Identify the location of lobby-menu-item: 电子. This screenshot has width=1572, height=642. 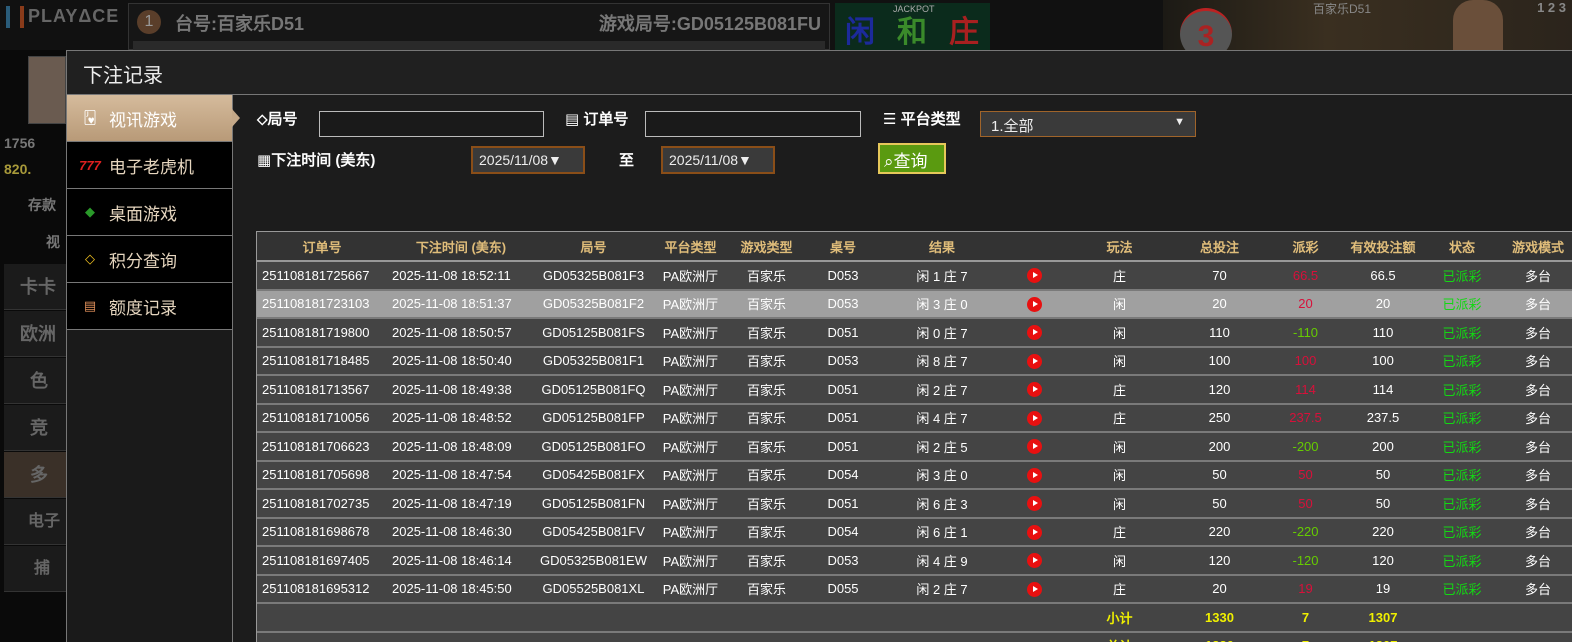
(35, 522).